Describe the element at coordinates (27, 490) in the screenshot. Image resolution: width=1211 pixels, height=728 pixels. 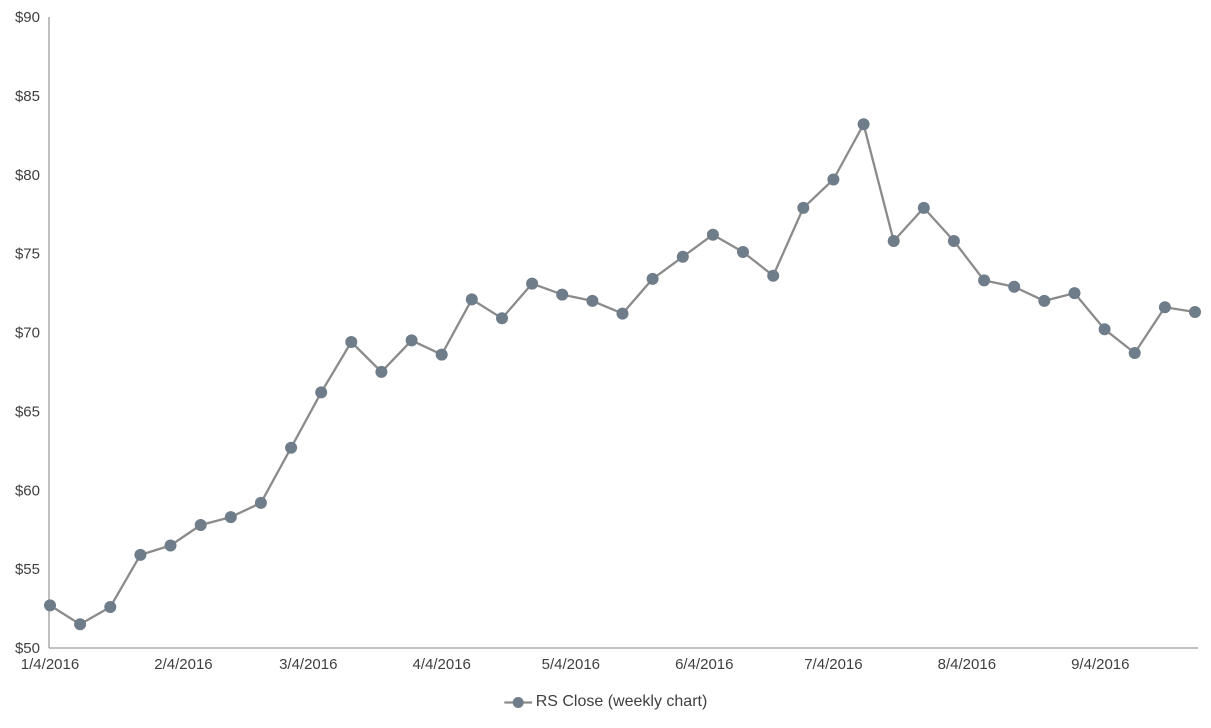
I see `y-tick-label: $60` at that location.